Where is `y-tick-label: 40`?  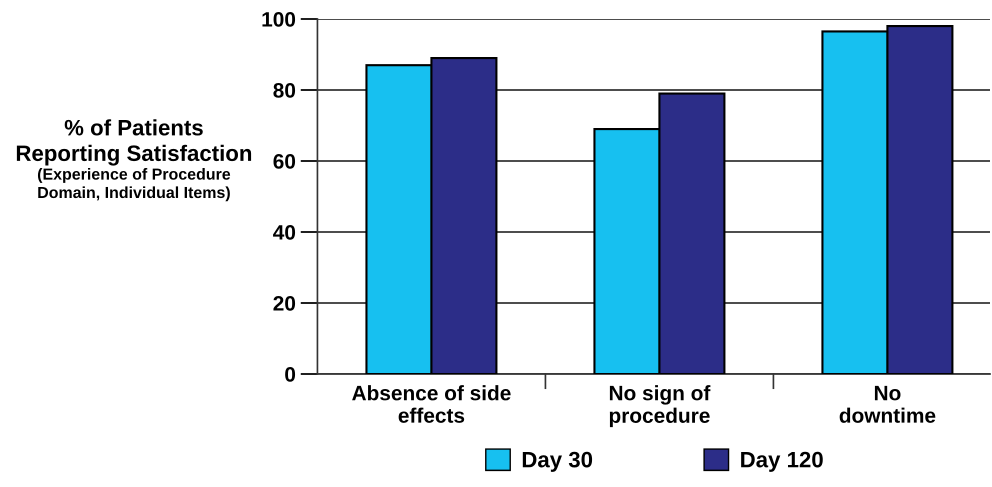
y-tick-label: 40 is located at coordinates (284, 232).